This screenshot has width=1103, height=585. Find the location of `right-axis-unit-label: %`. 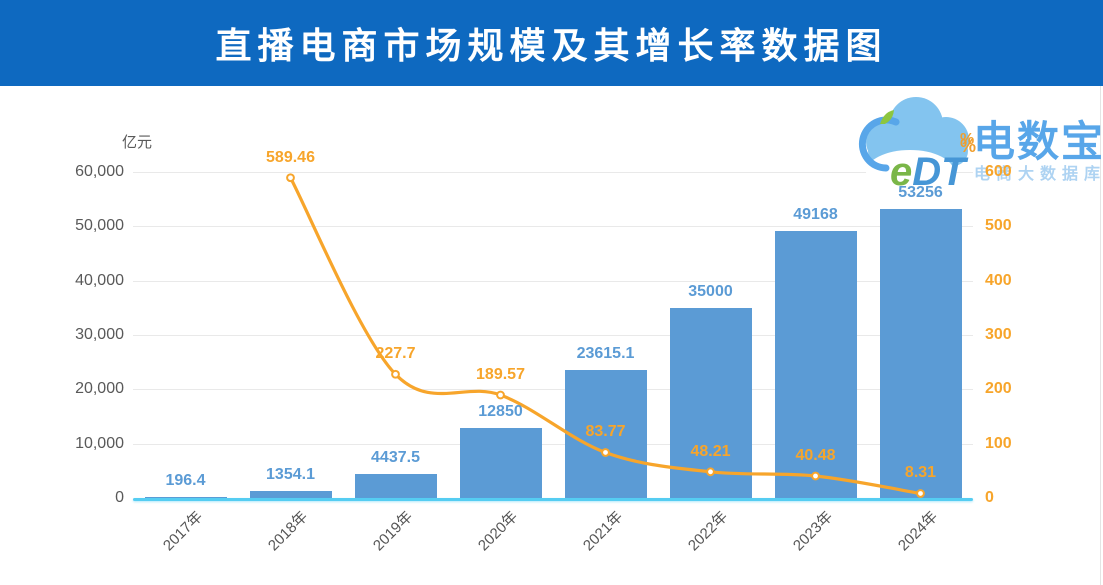

right-axis-unit-label: % is located at coordinates (967, 139).